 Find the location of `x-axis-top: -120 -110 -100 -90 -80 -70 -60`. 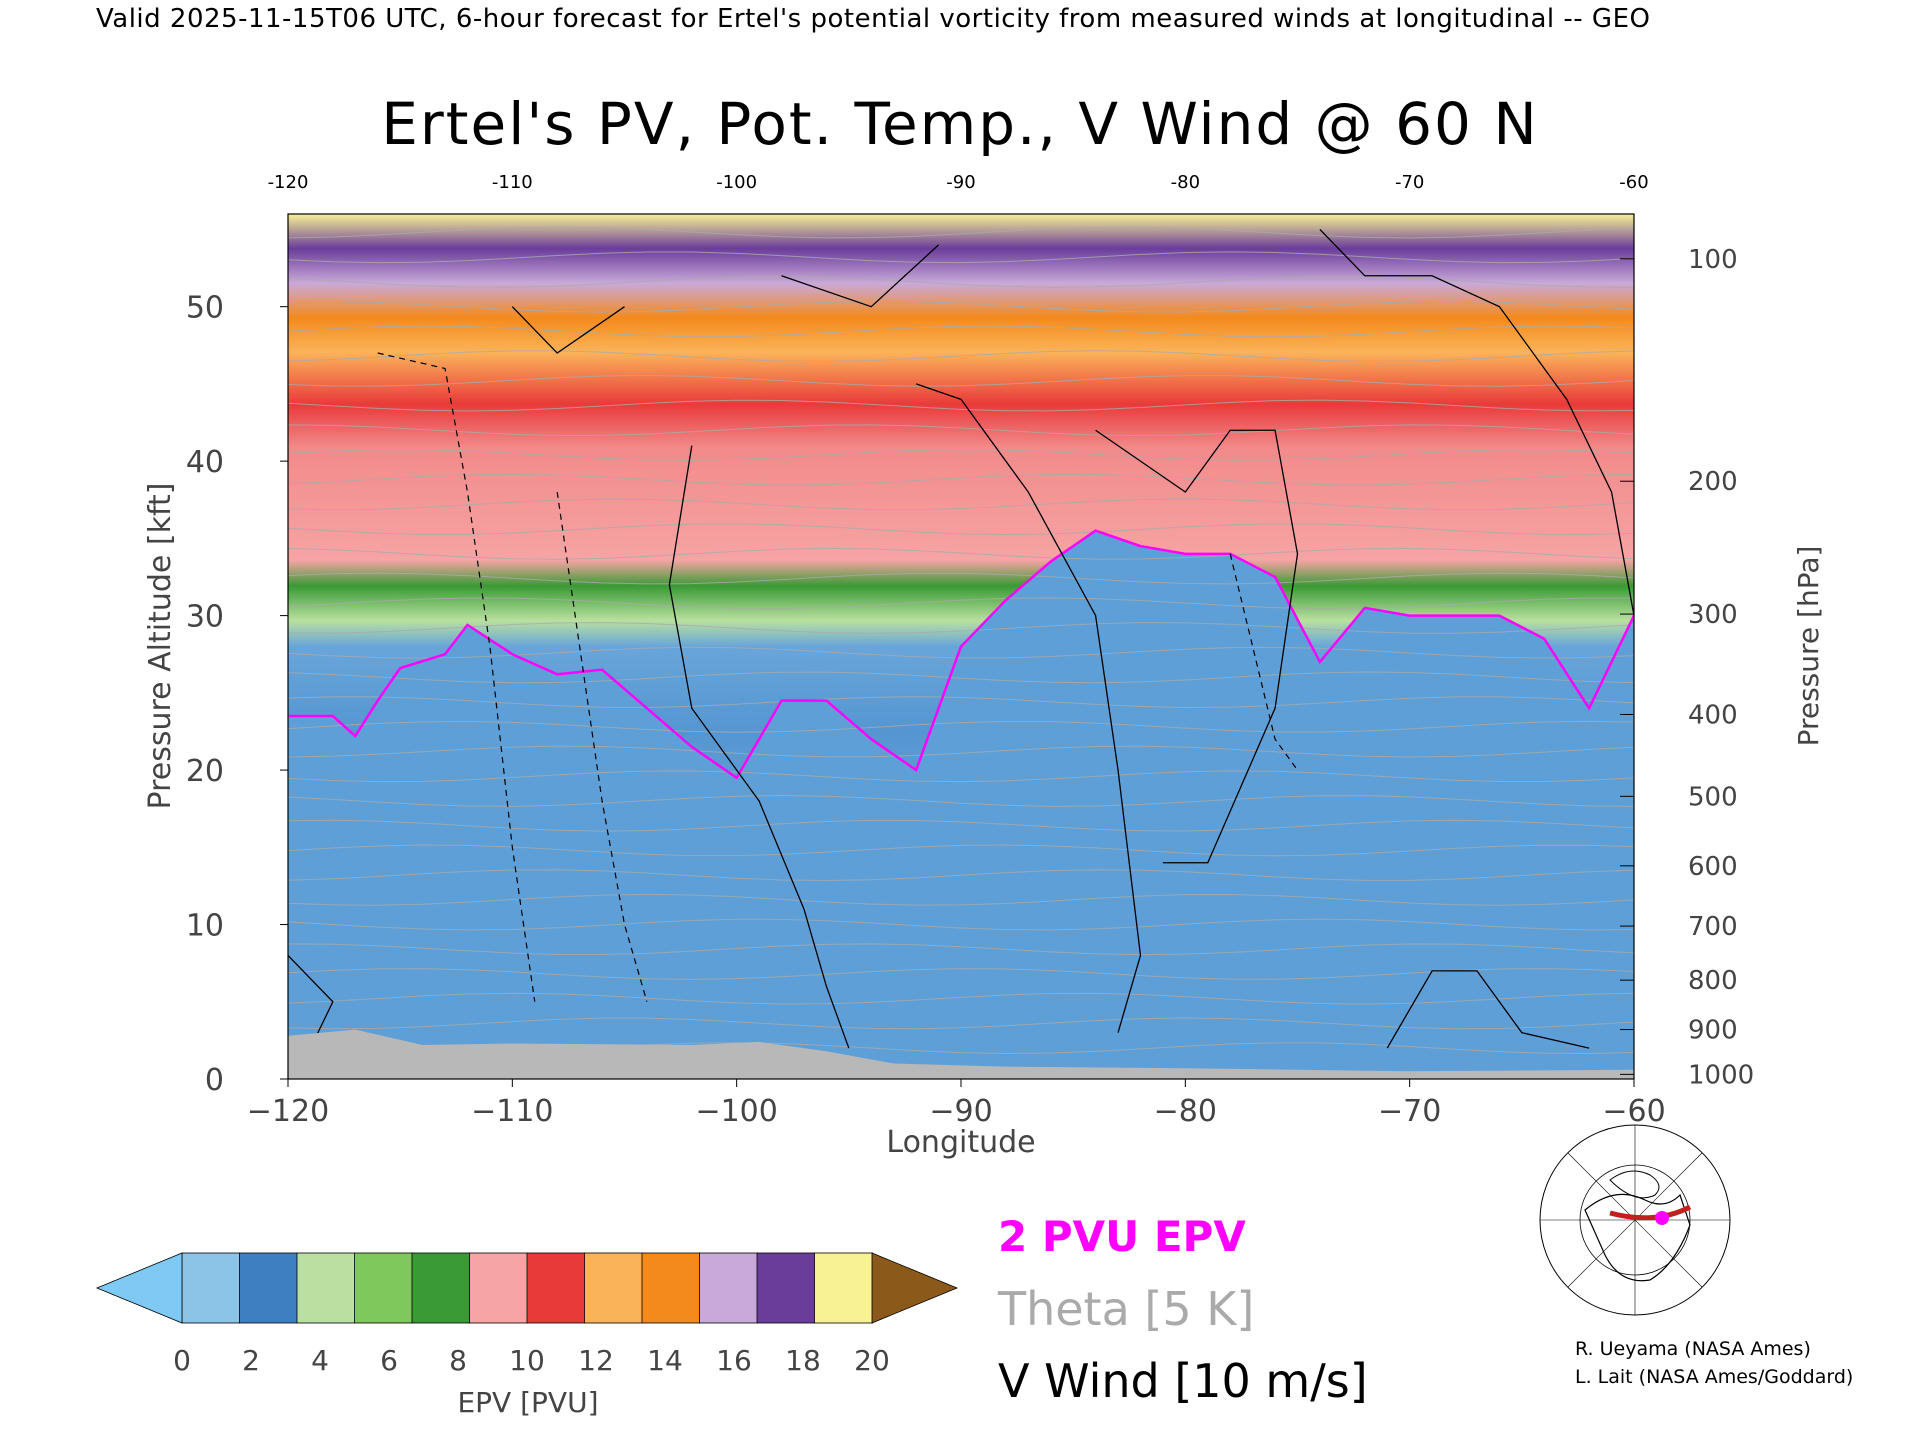

x-axis-top: -120 -110 -100 -90 -80 -70 -60 is located at coordinates (958, 182).